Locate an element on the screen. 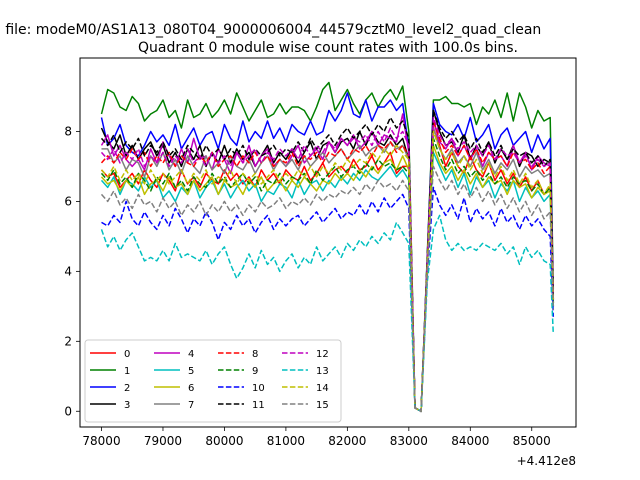  legend-label-2: 2 is located at coordinates (127, 388).